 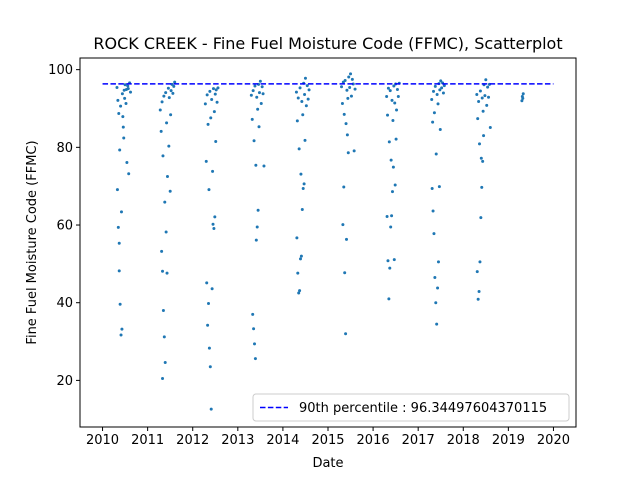 What do you see at coordinates (64, 303) in the screenshot?
I see `y-tick-label: 40` at bounding box center [64, 303].